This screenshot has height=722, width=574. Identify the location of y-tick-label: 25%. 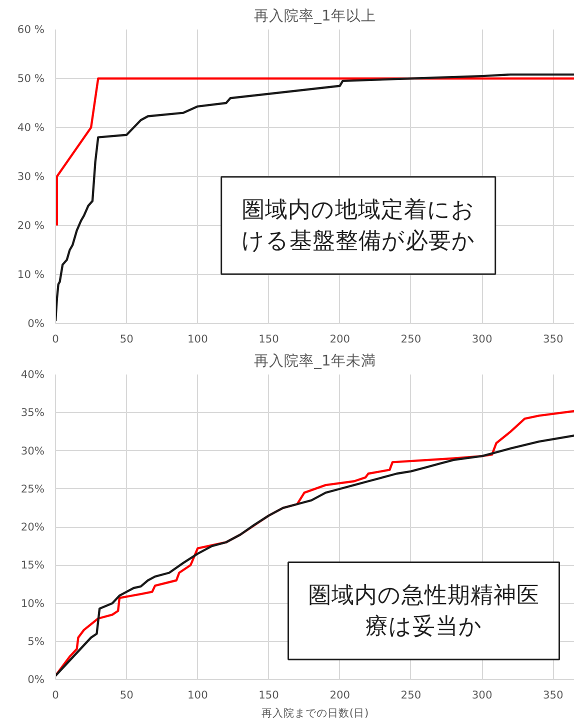
(32, 489).